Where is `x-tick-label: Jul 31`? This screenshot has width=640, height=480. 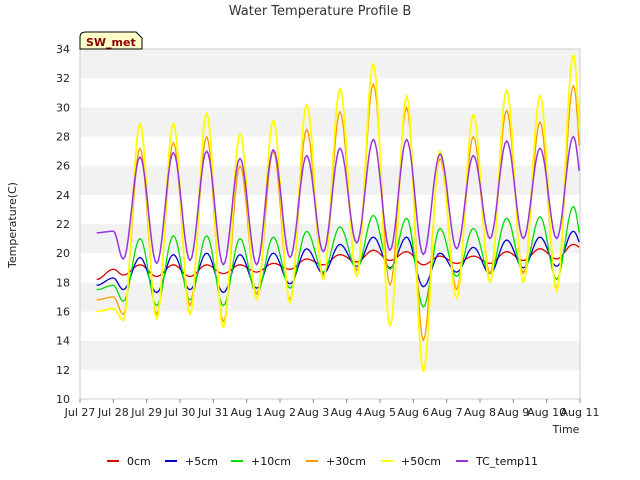 x-tick-label: Jul 31 is located at coordinates (213, 412).